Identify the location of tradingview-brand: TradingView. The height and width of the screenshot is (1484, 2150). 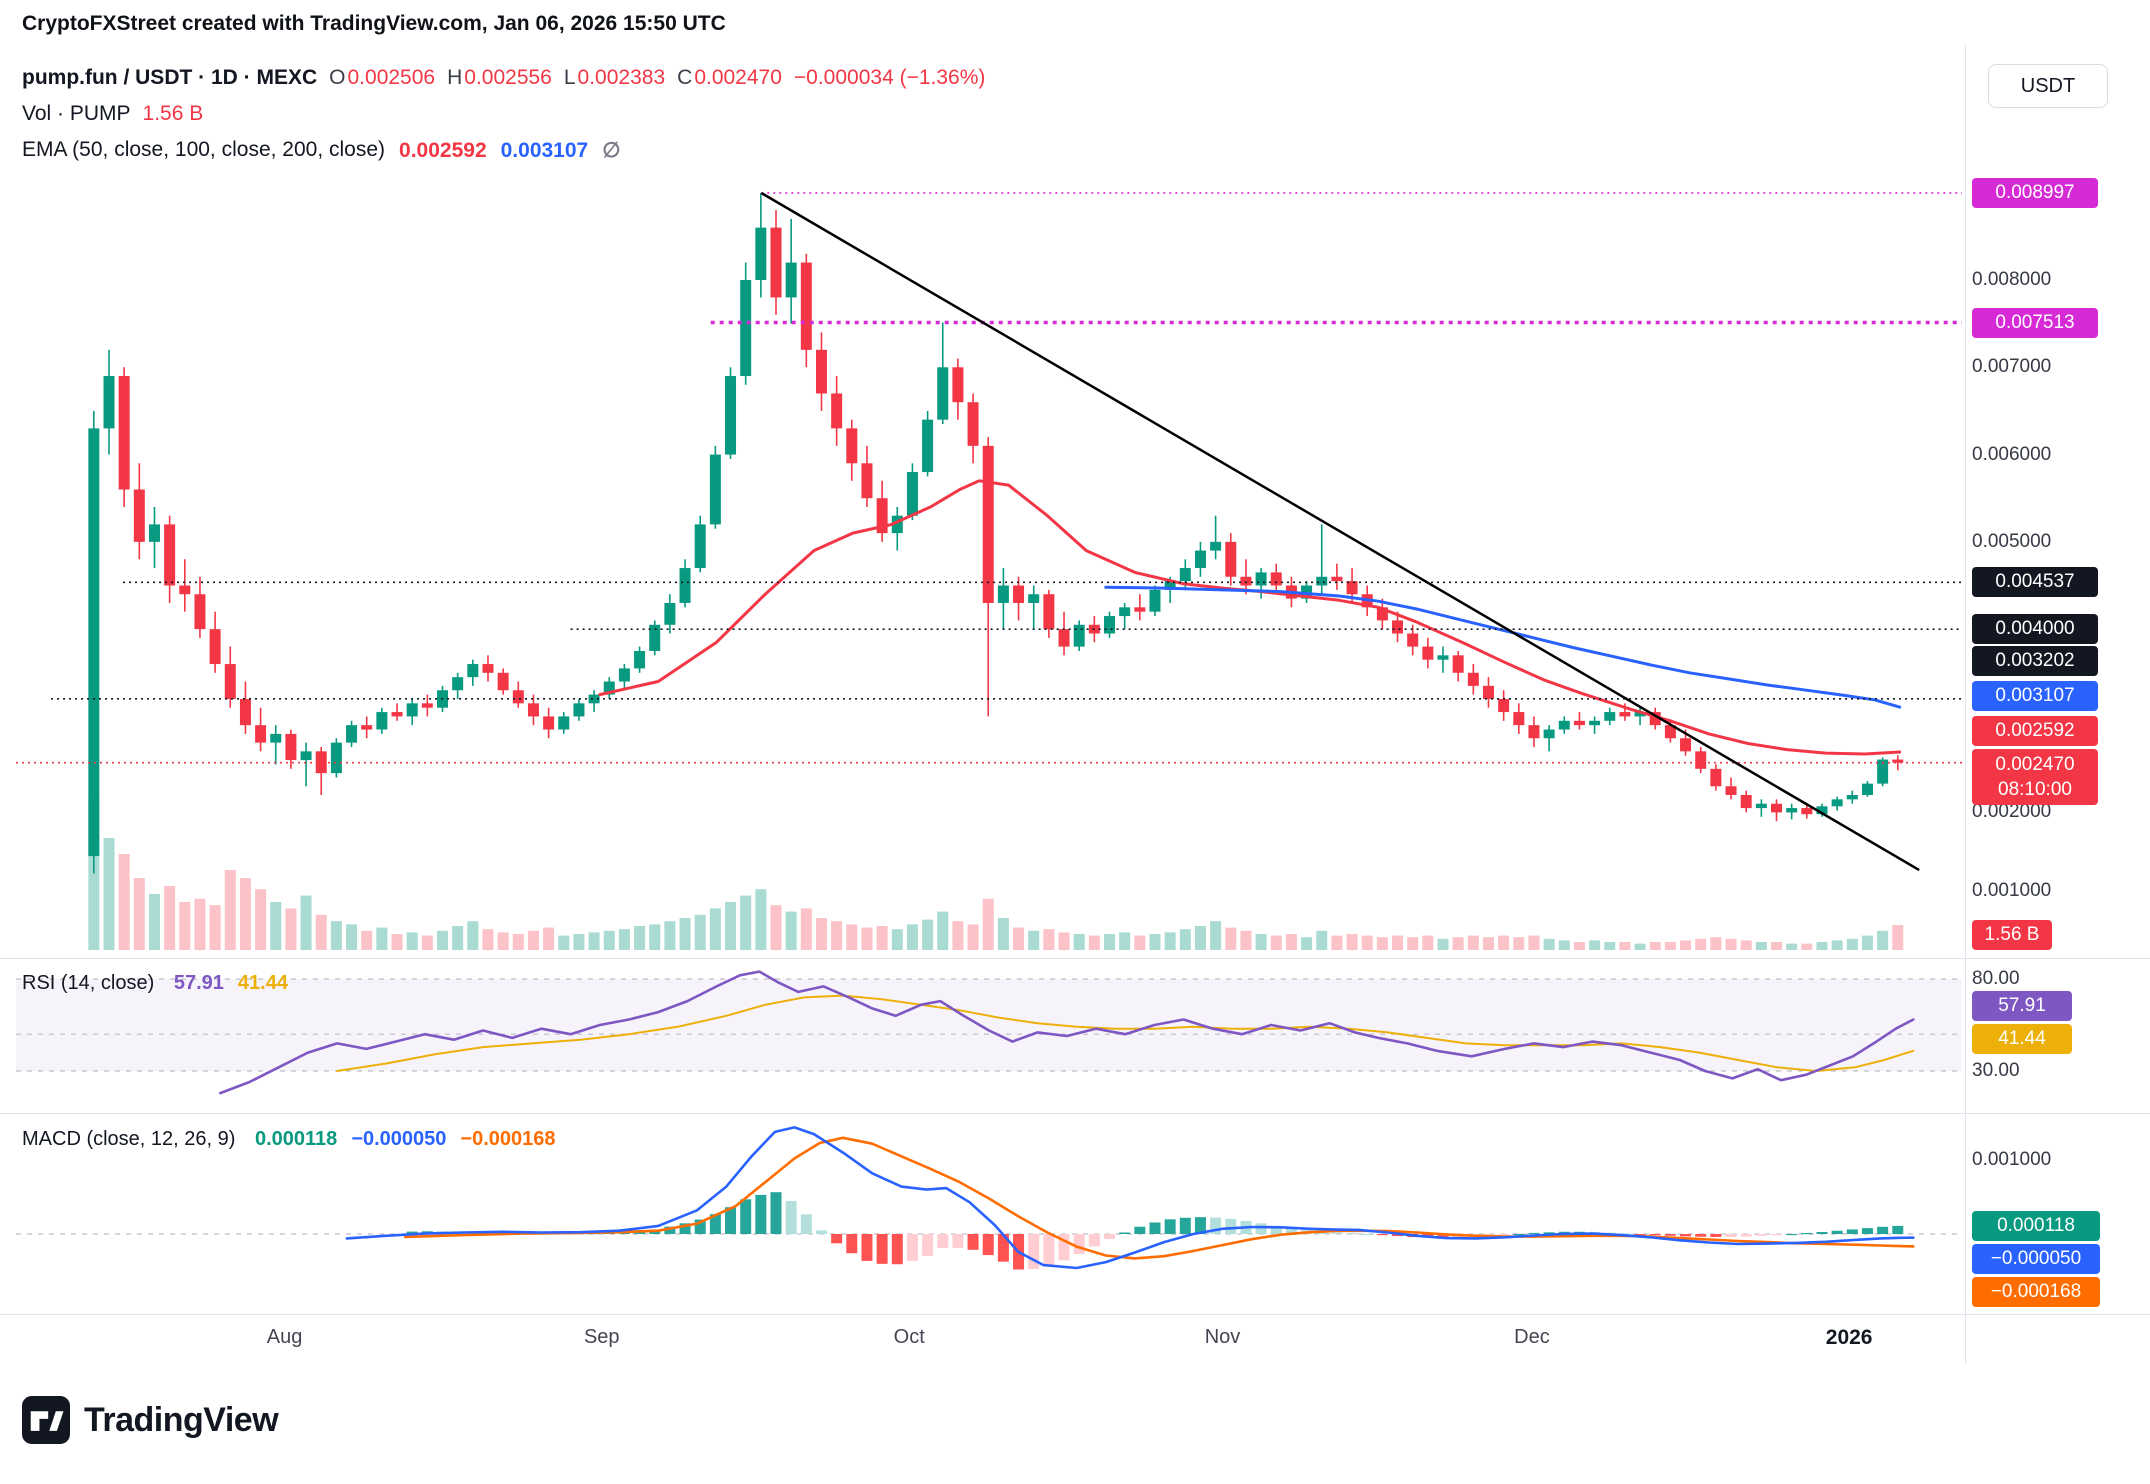
(181, 1419).